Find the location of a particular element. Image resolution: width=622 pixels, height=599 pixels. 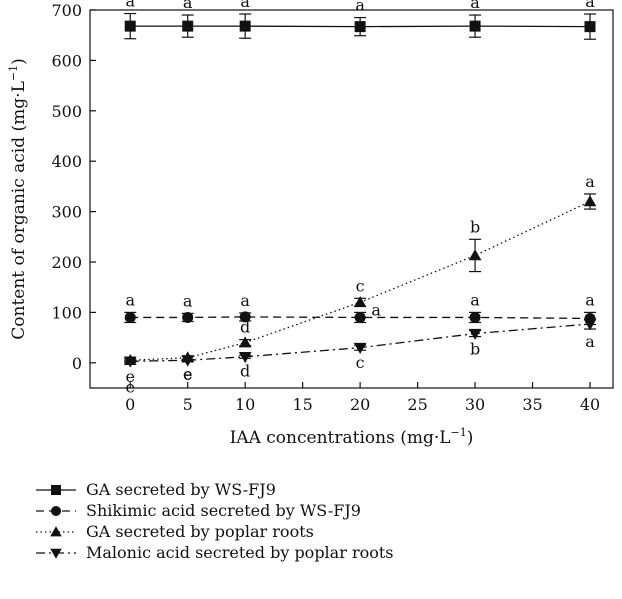

legend-label: GA secreted by poplar roots is located at coordinates (200, 531).